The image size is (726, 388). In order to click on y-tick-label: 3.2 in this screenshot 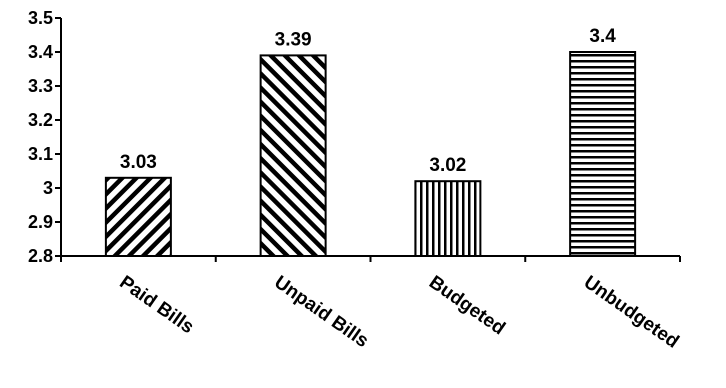, I will do `click(40, 120)`.